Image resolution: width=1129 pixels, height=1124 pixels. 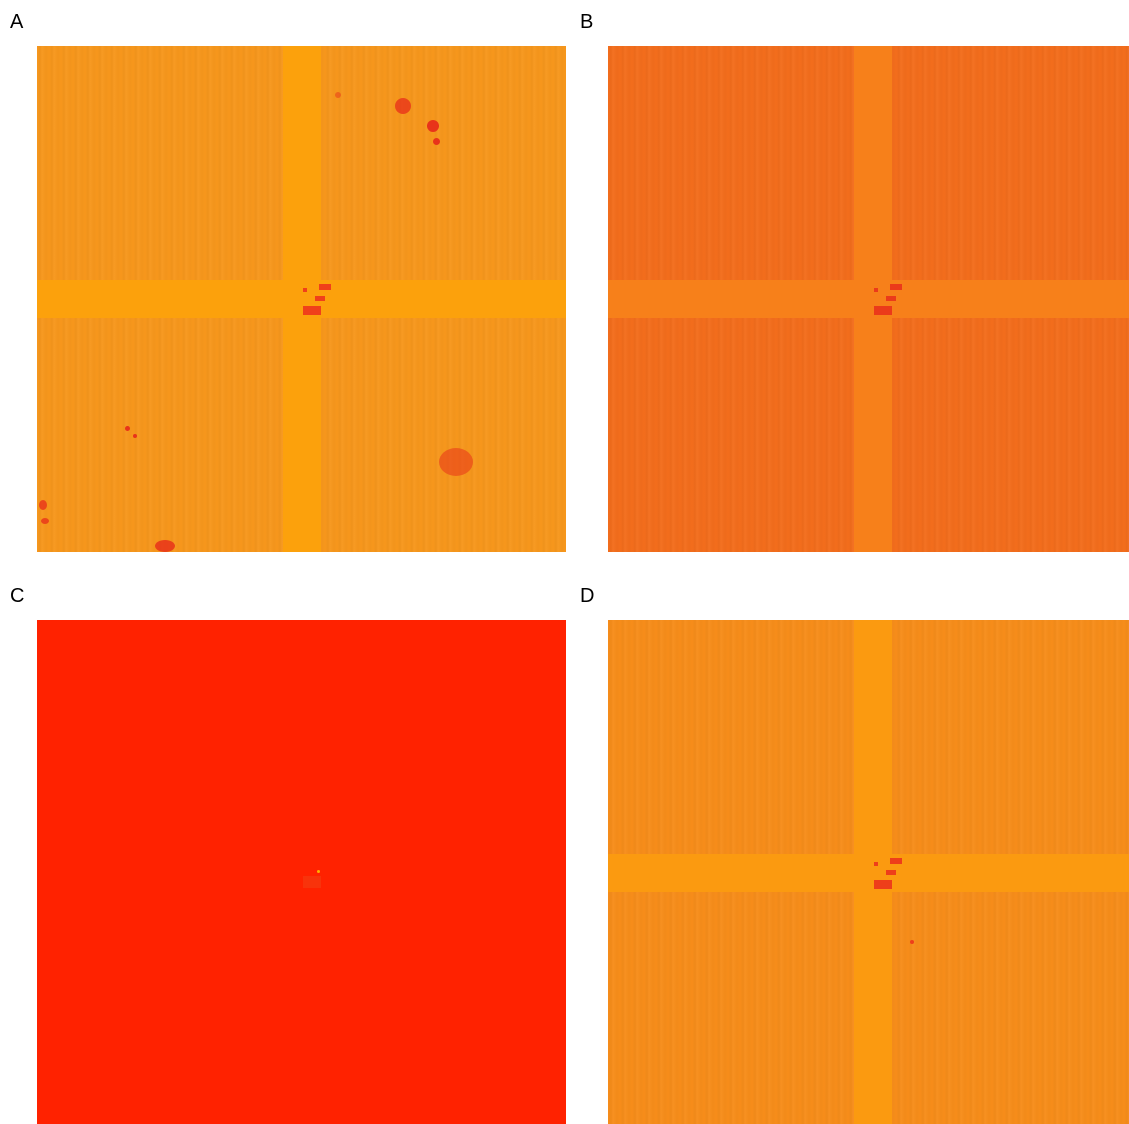 What do you see at coordinates (17, 22) in the screenshot?
I see `panel-label-a: A` at bounding box center [17, 22].